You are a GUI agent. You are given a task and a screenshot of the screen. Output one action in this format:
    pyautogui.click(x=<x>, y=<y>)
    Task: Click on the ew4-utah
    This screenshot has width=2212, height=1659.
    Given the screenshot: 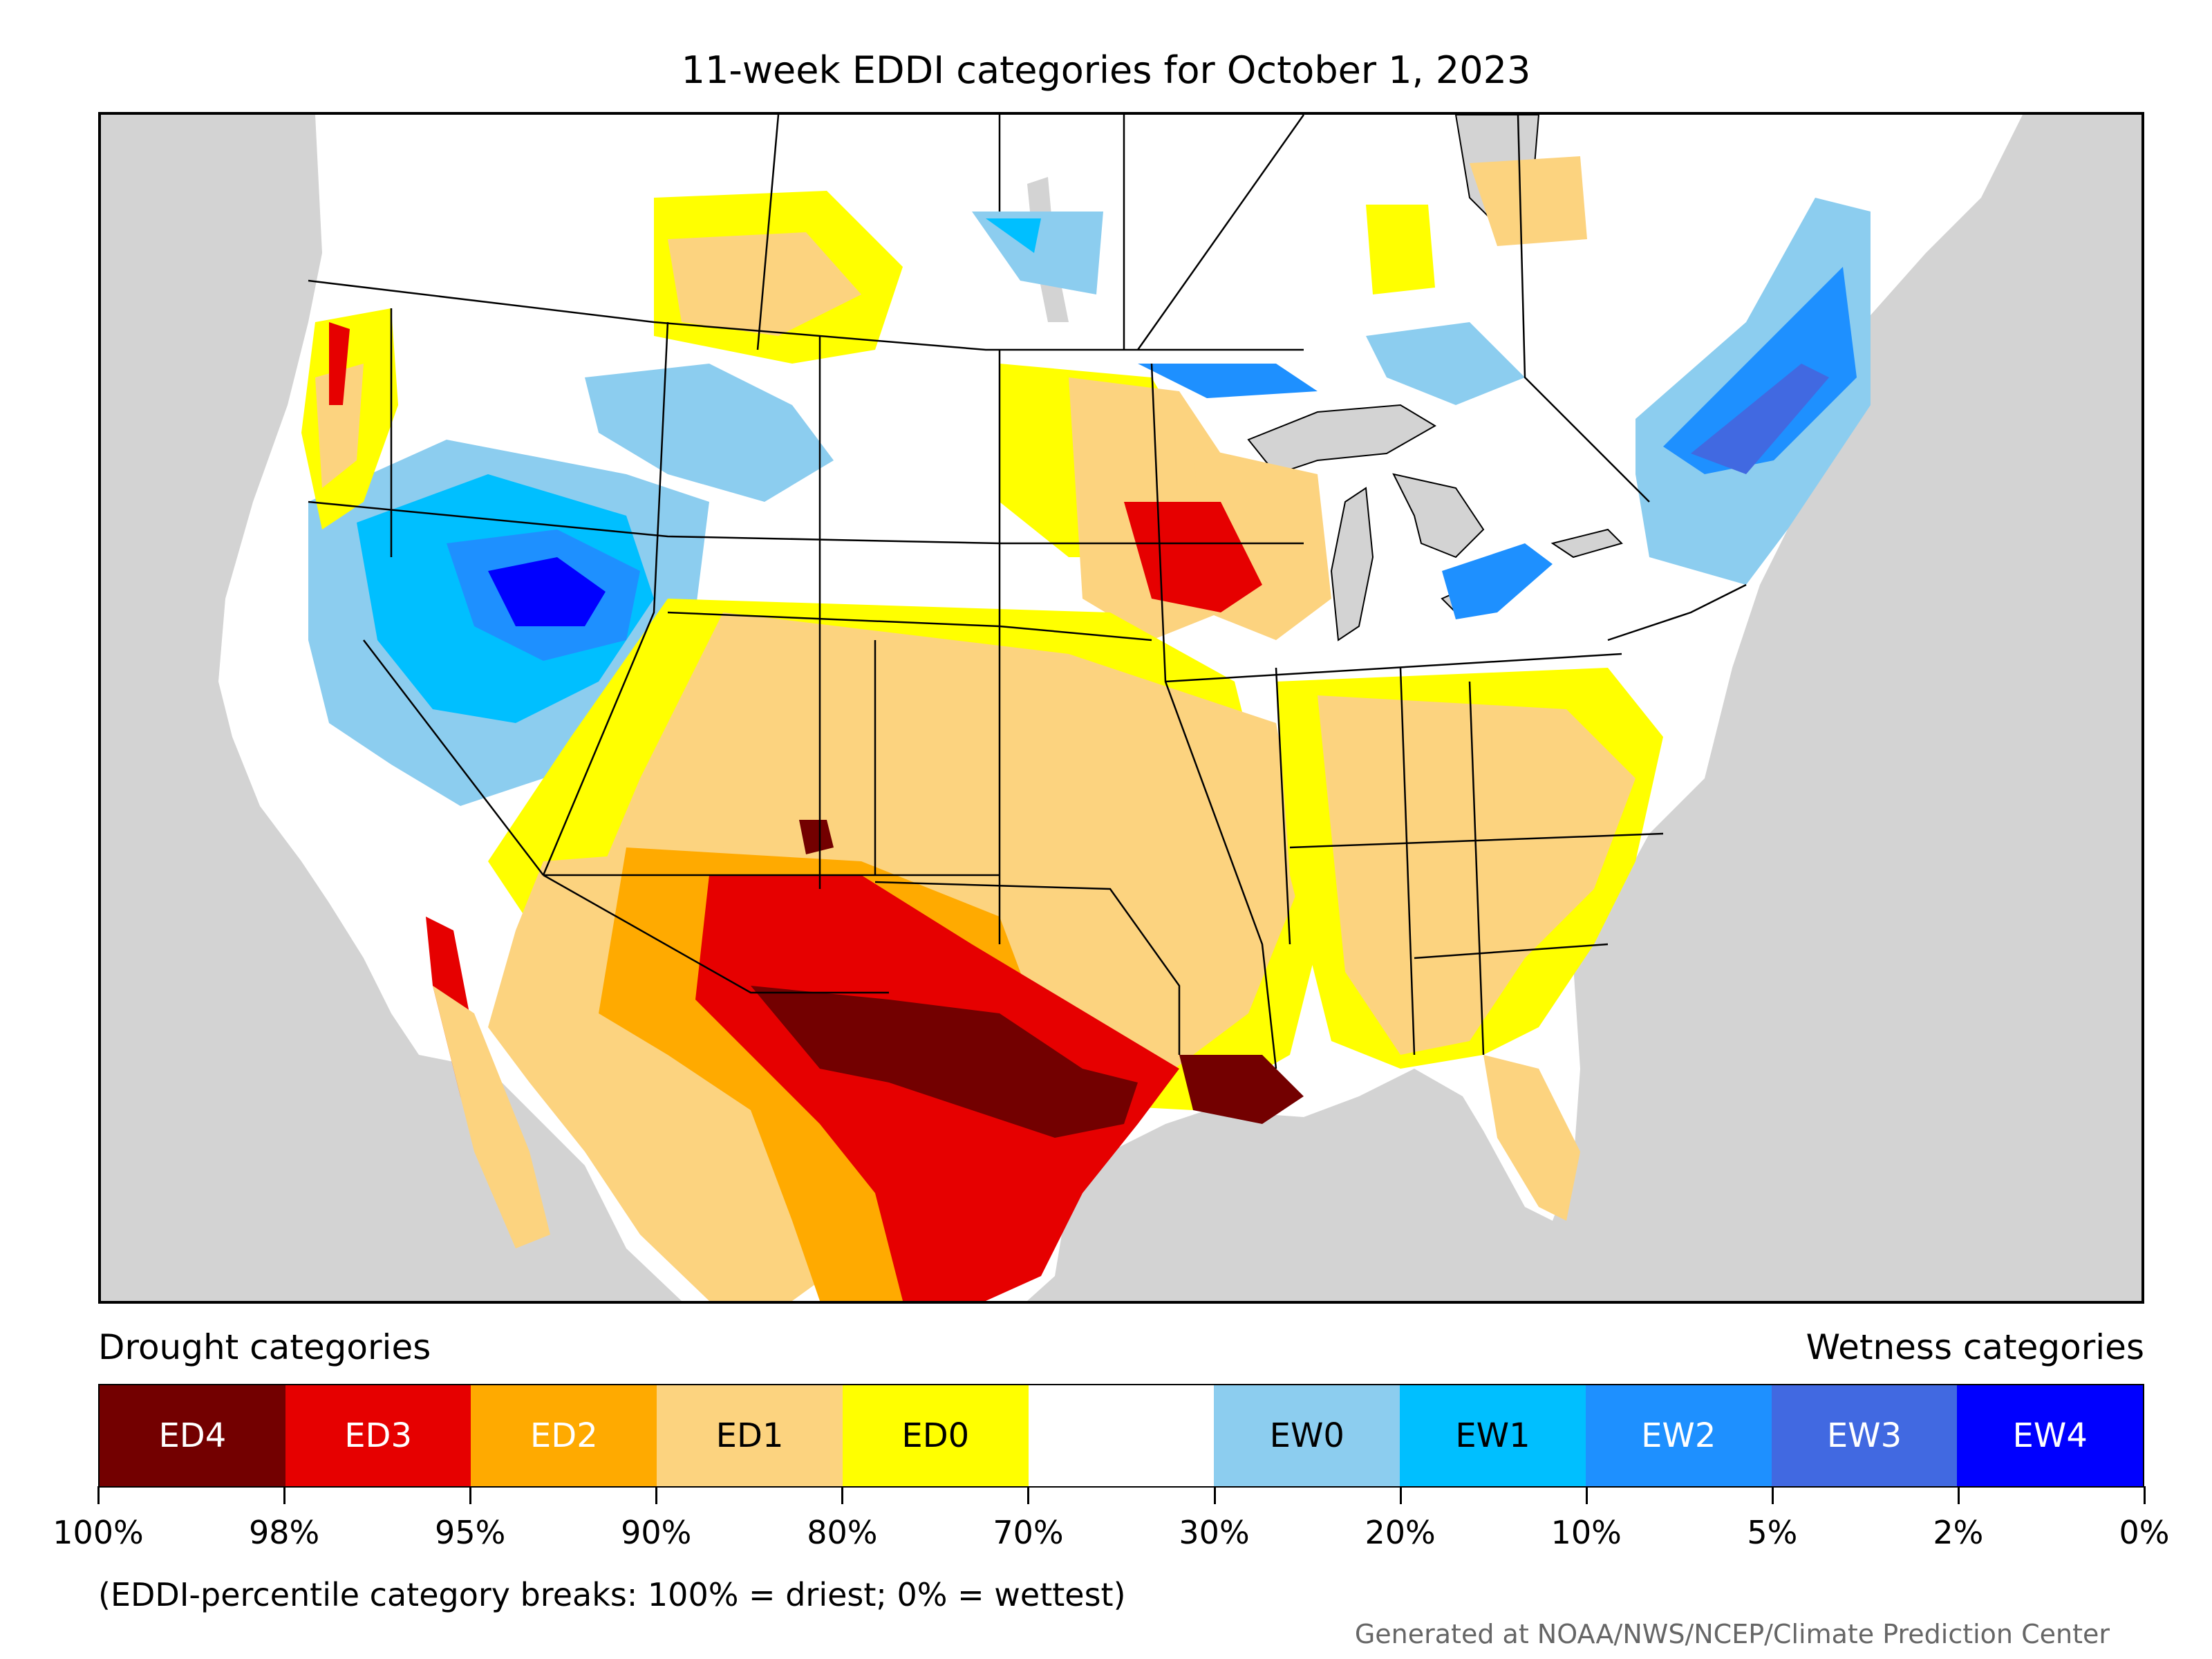 What is the action you would take?
    pyautogui.click(x=547, y=591)
    